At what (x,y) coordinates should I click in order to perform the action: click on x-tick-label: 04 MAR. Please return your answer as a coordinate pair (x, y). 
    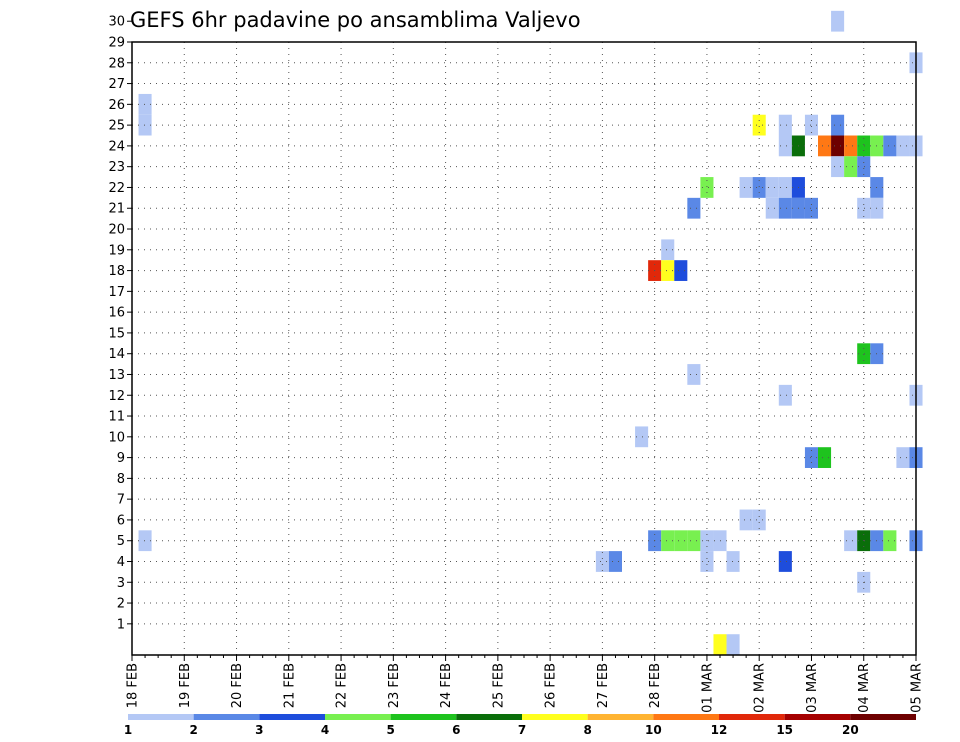
    Looking at the image, I should click on (864, 688).